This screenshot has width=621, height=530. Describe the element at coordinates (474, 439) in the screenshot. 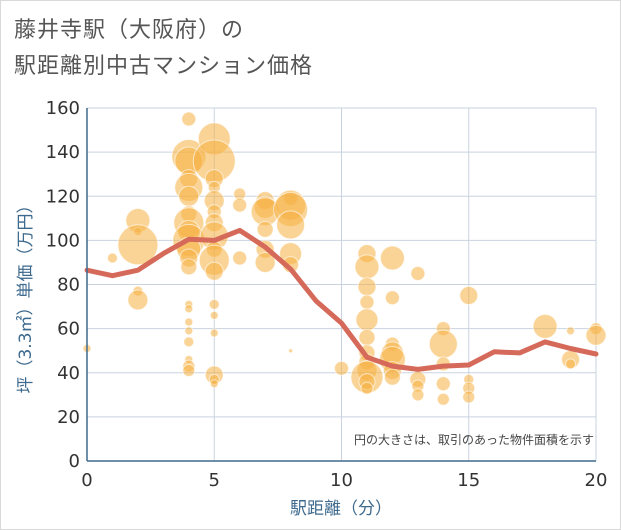

I see `bubble-size-note: 円の大きさは、取引のあった物件面積を示す` at that location.